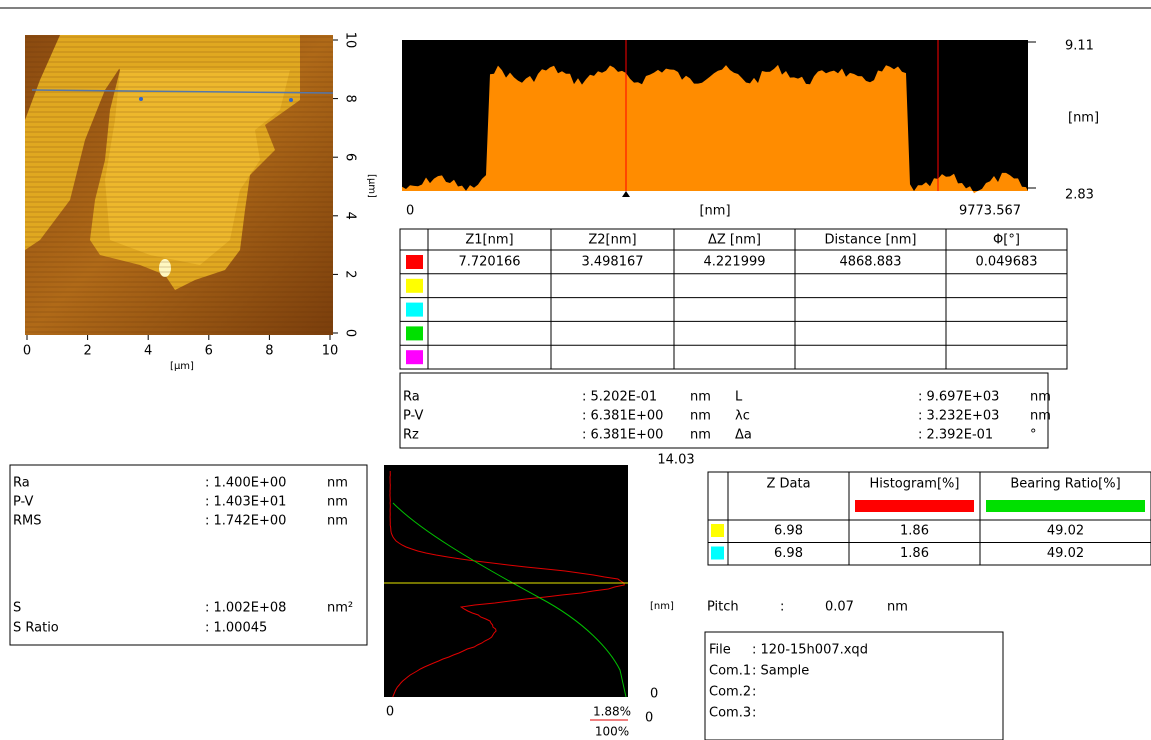 The width and height of the screenshot is (1151, 740). What do you see at coordinates (897, 607) in the screenshot?
I see `pitch-unit: nm` at bounding box center [897, 607].